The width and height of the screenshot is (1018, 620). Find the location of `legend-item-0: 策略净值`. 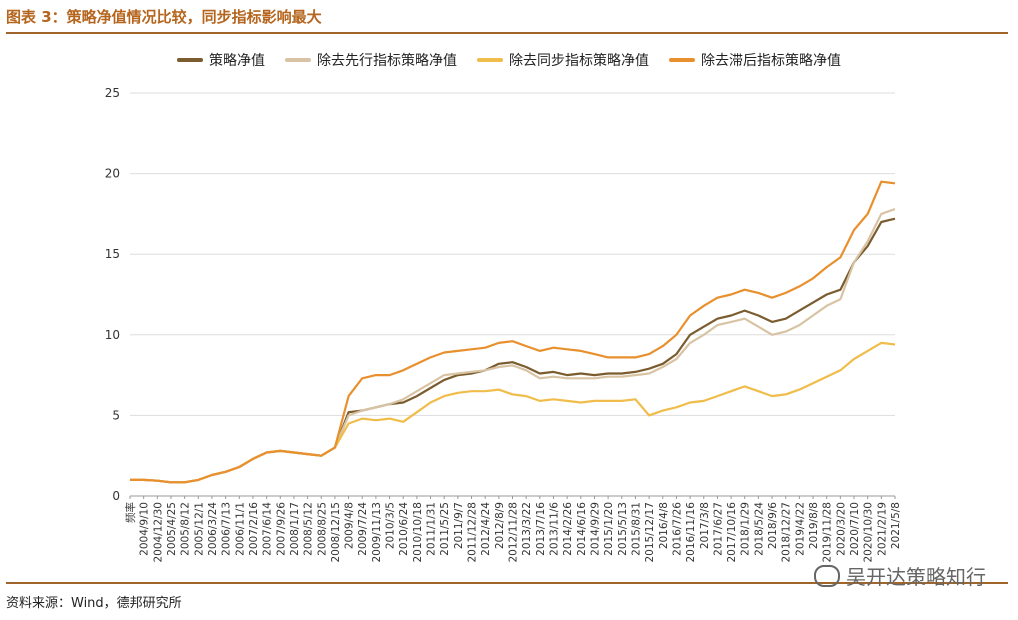

legend-item-0: 策略净值 is located at coordinates (221, 60).